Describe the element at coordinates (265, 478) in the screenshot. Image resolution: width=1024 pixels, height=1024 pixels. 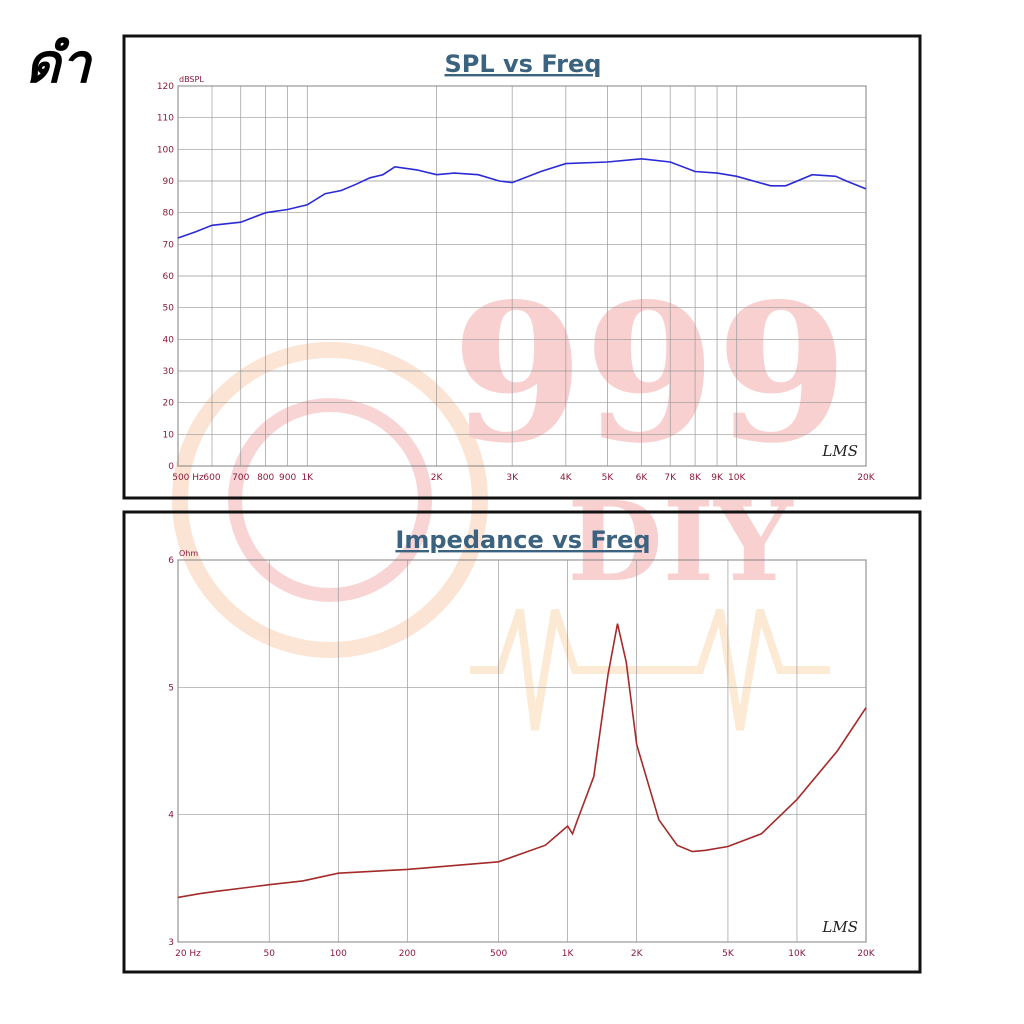
I see `x-tick-label: 800` at that location.